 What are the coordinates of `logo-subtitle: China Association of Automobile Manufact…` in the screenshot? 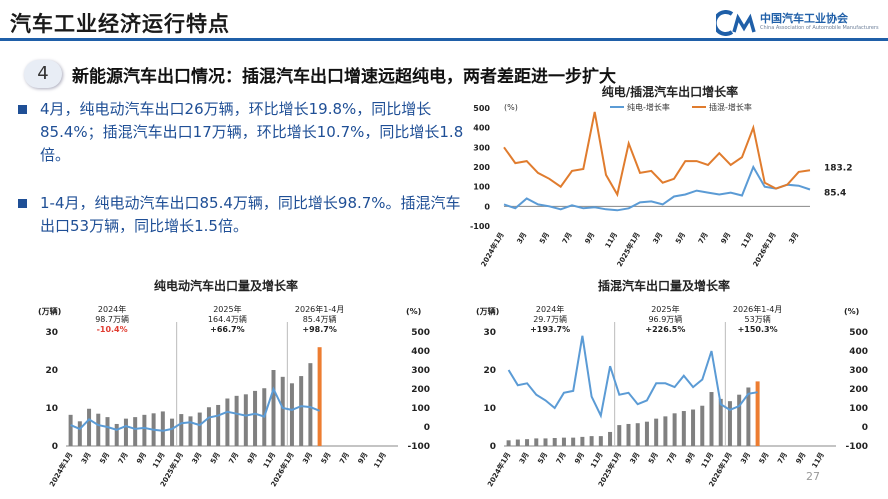 It's located at (819, 28).